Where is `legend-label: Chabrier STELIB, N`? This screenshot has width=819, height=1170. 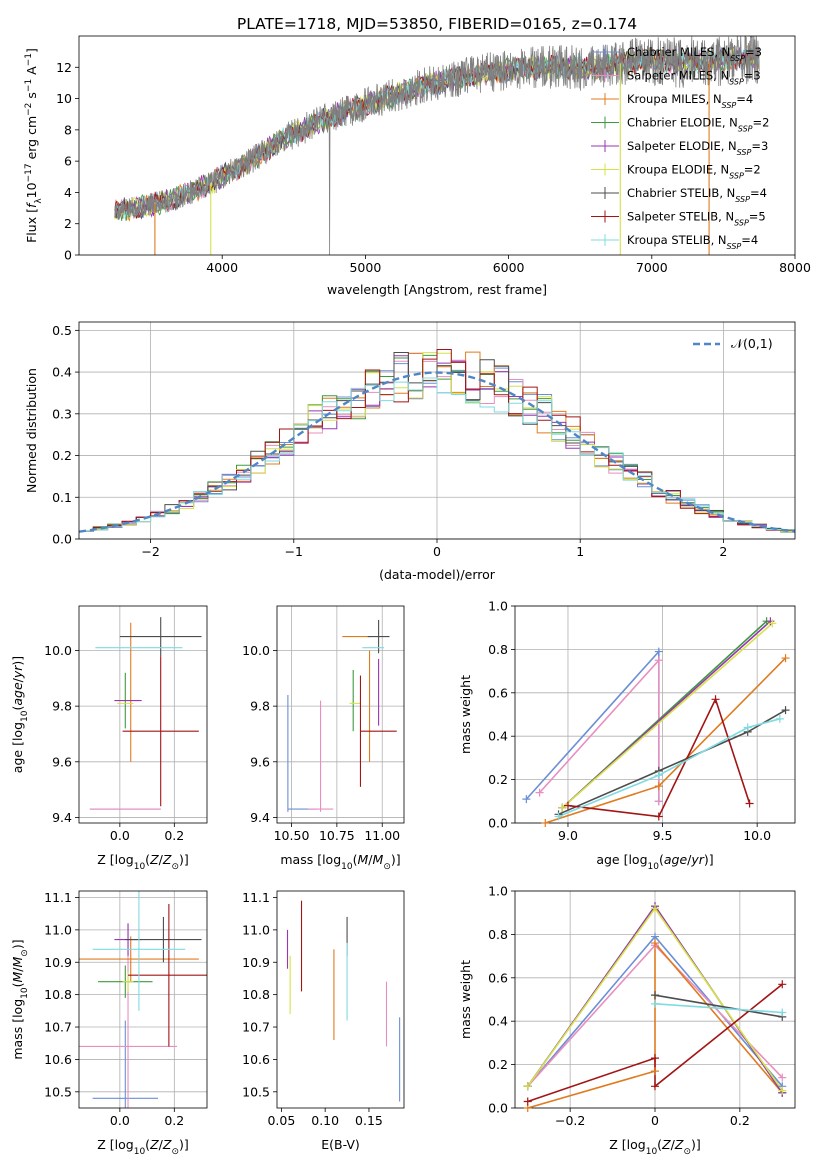
legend-label: Chabrier STELIB, N is located at coordinates (681, 193).